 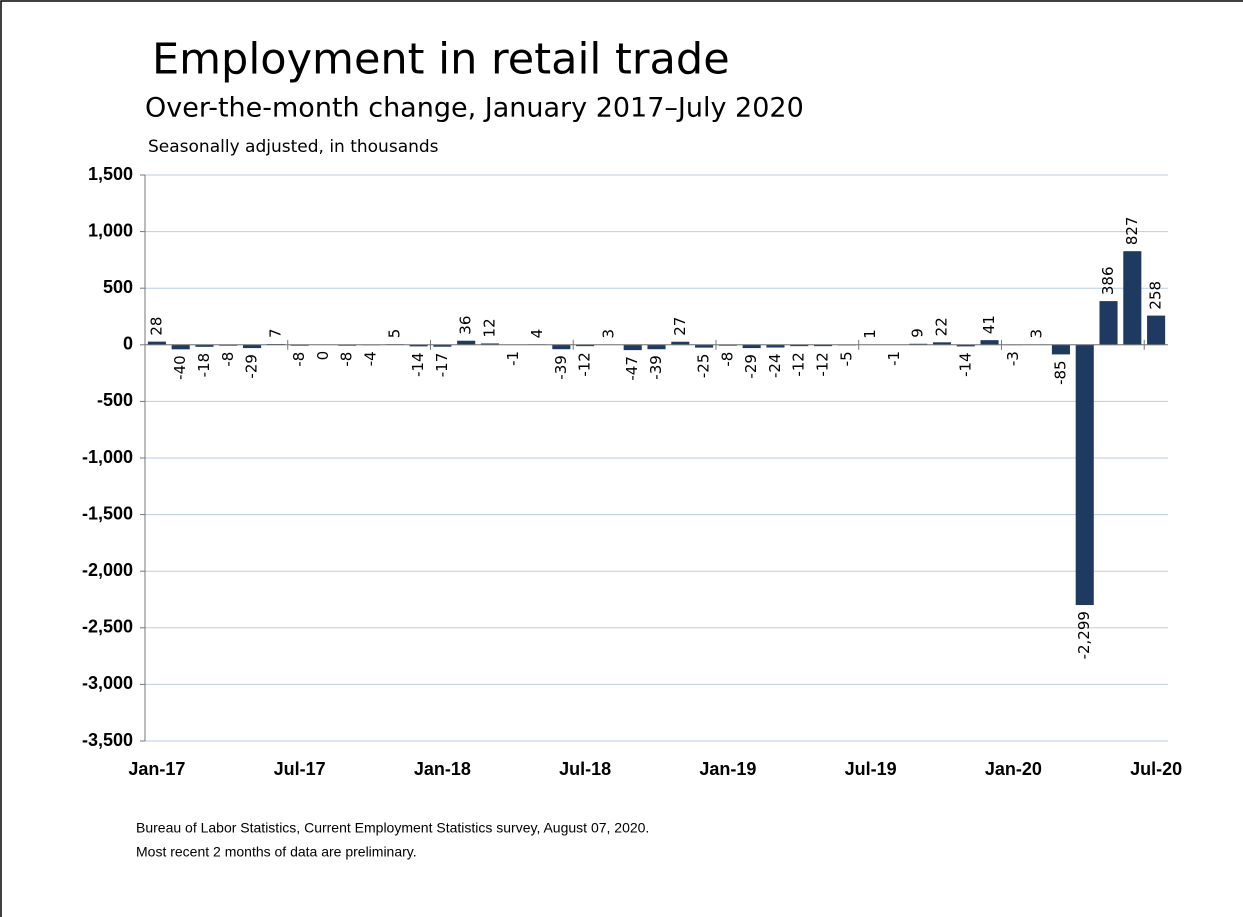 I want to click on data-label: 4, so click(x=537, y=334).